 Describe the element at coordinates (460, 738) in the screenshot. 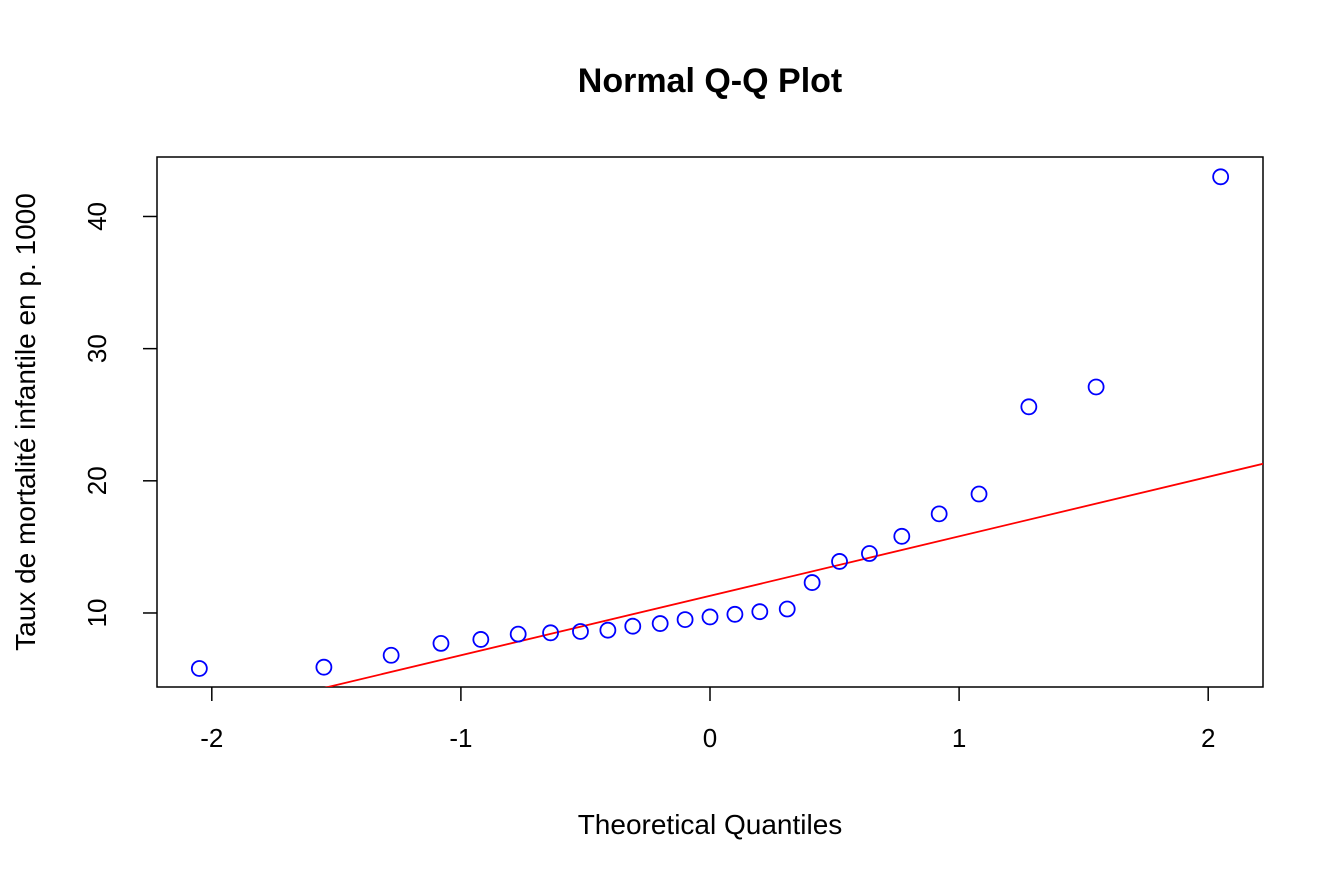

I see `x-tick-label: -1` at that location.